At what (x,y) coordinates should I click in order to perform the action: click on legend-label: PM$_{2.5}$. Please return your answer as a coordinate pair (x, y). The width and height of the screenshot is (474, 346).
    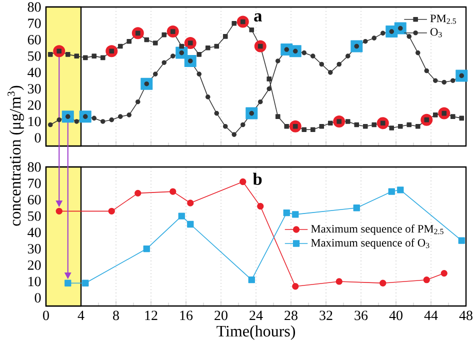
    Looking at the image, I should click on (443, 19).